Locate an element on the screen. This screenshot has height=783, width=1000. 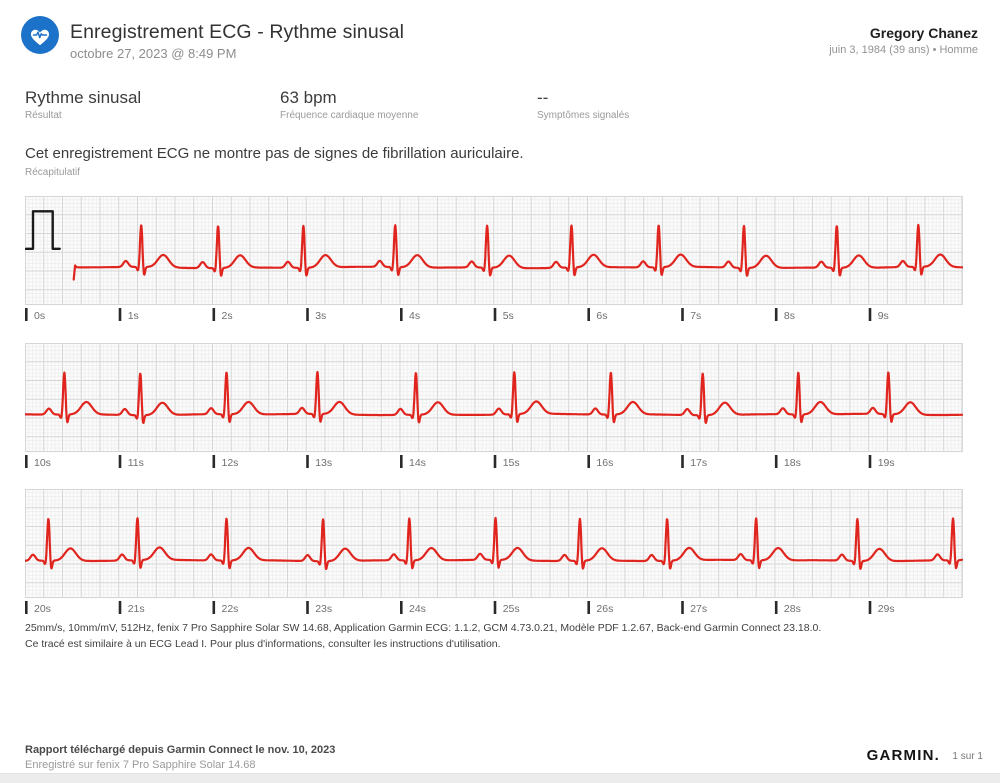
patient-name: Gregory Chanez is located at coordinates (923, 33).